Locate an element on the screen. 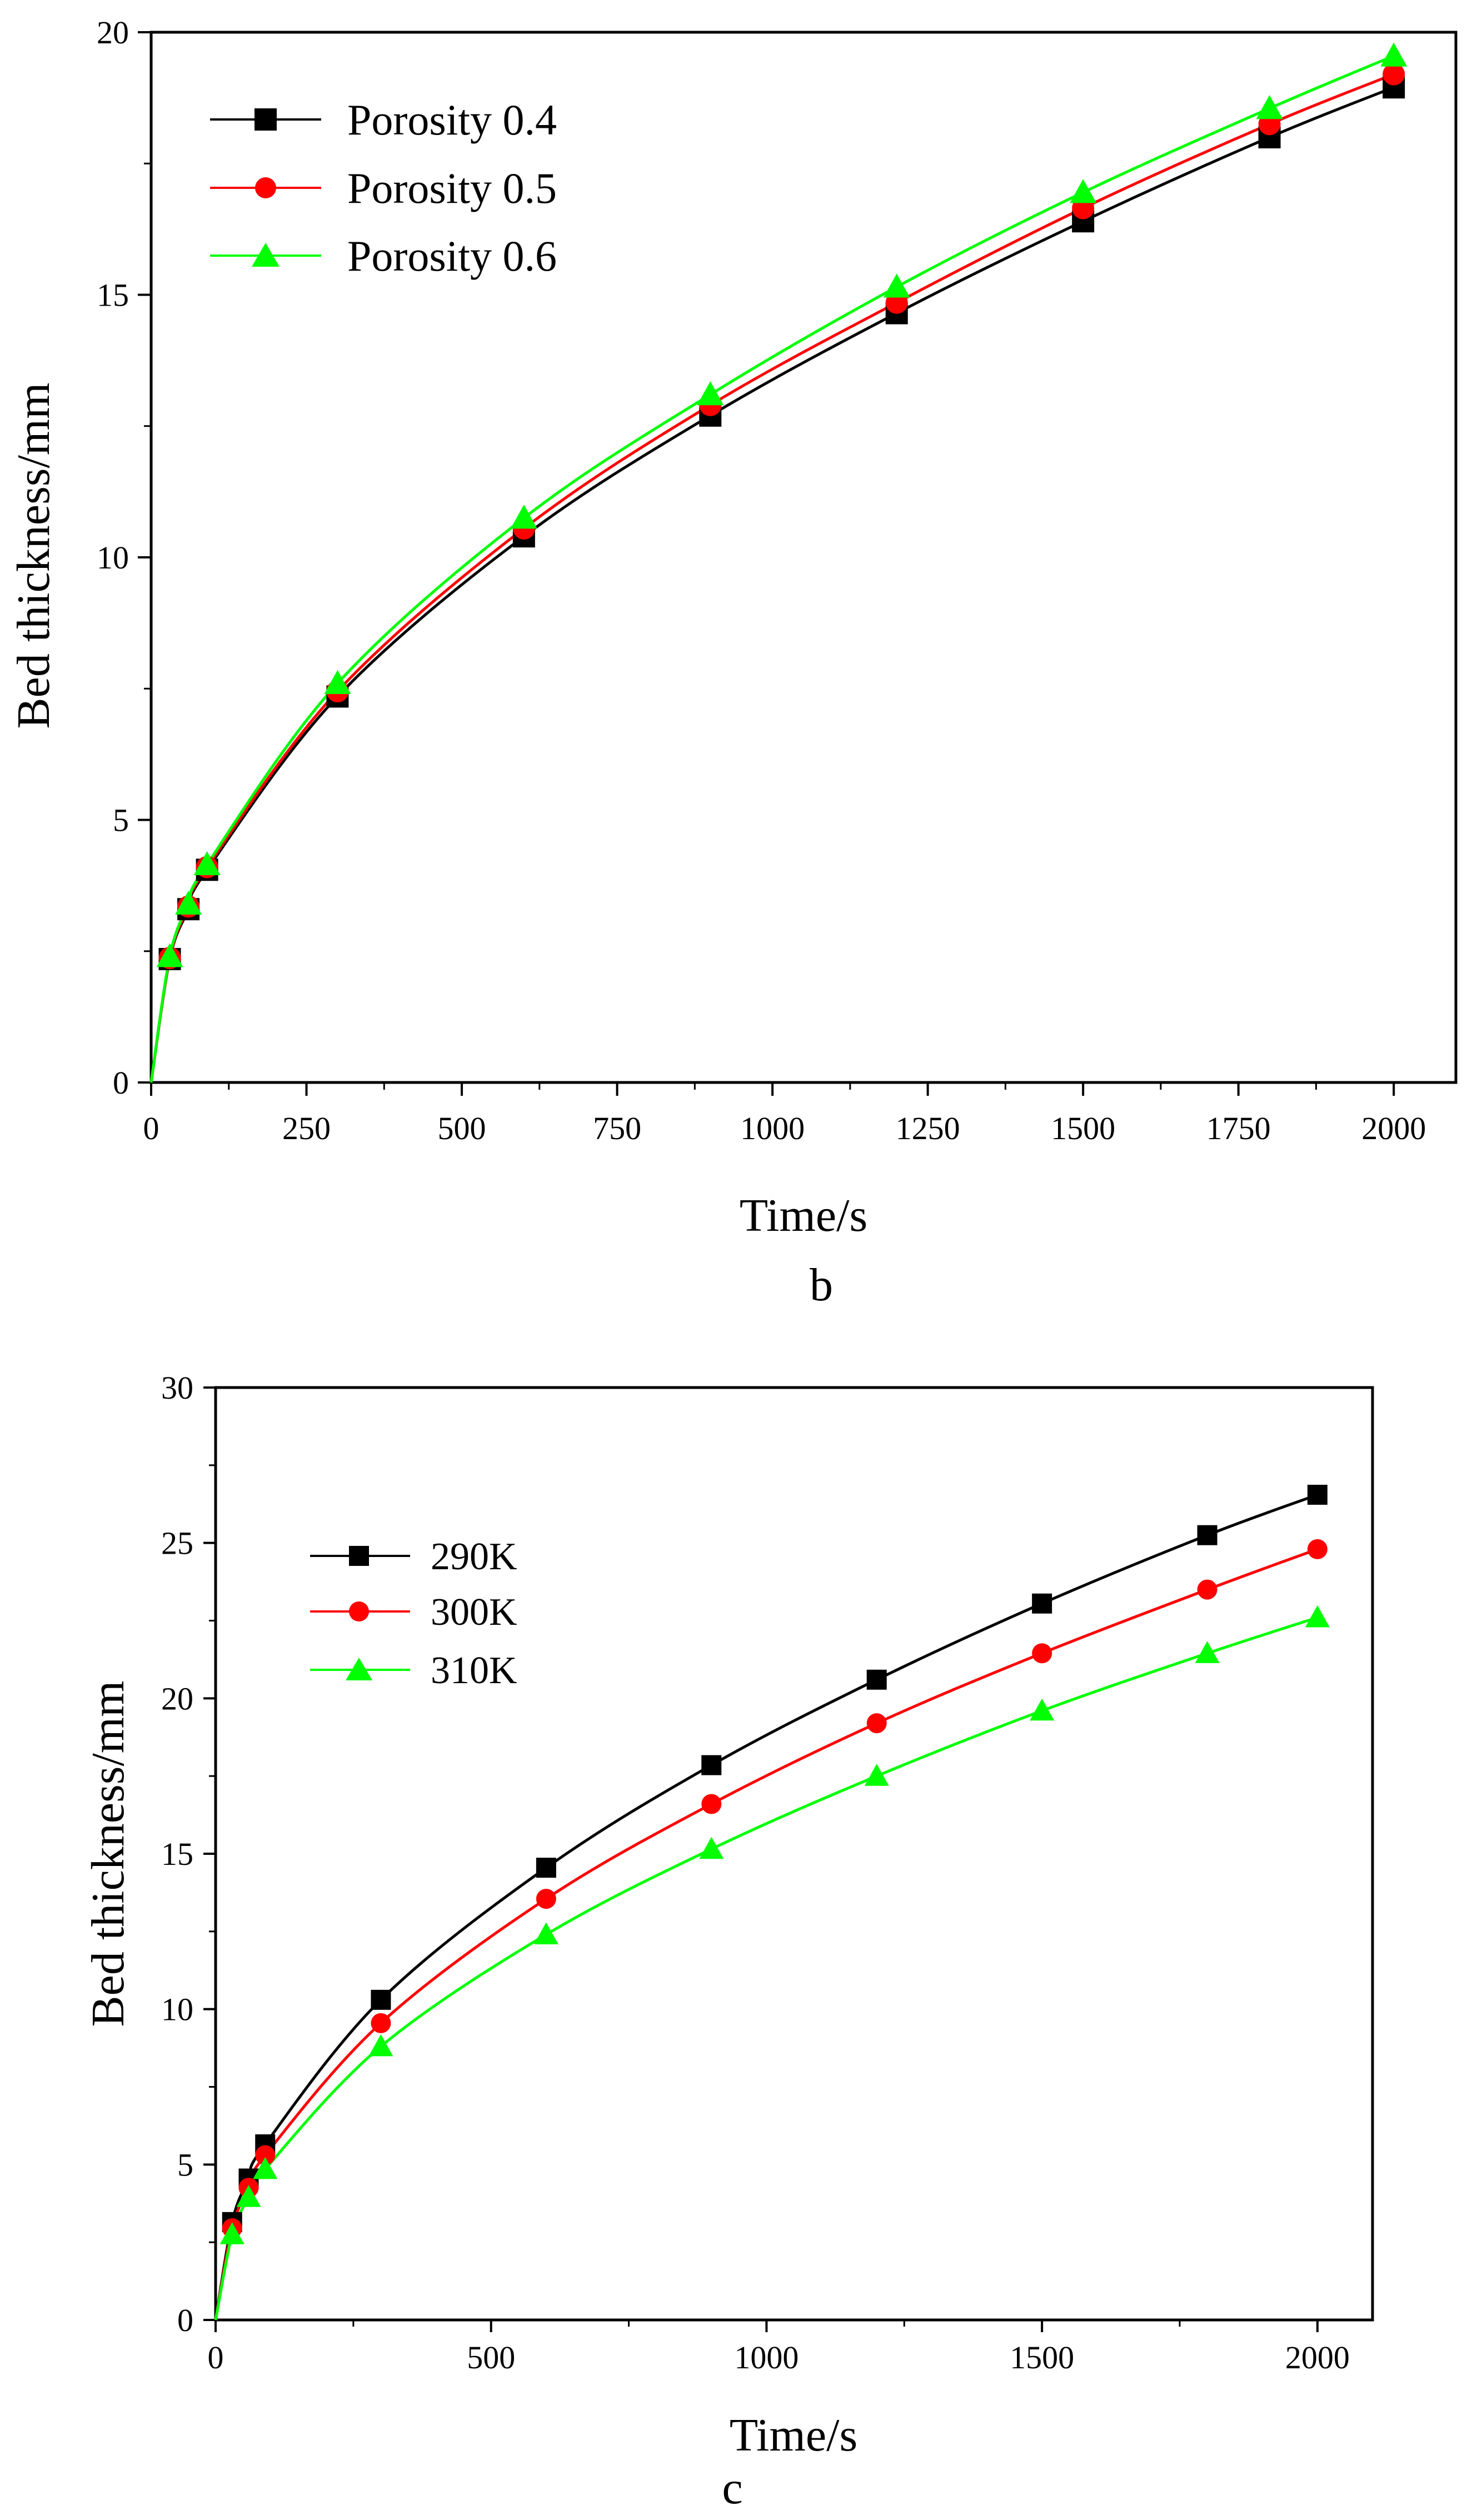 Image resolution: width=1467 pixels, height=2520 pixels. chart-b-legend: Porosity 0.4 Porosity 0.5 Porosity 0.6 is located at coordinates (383, 188).